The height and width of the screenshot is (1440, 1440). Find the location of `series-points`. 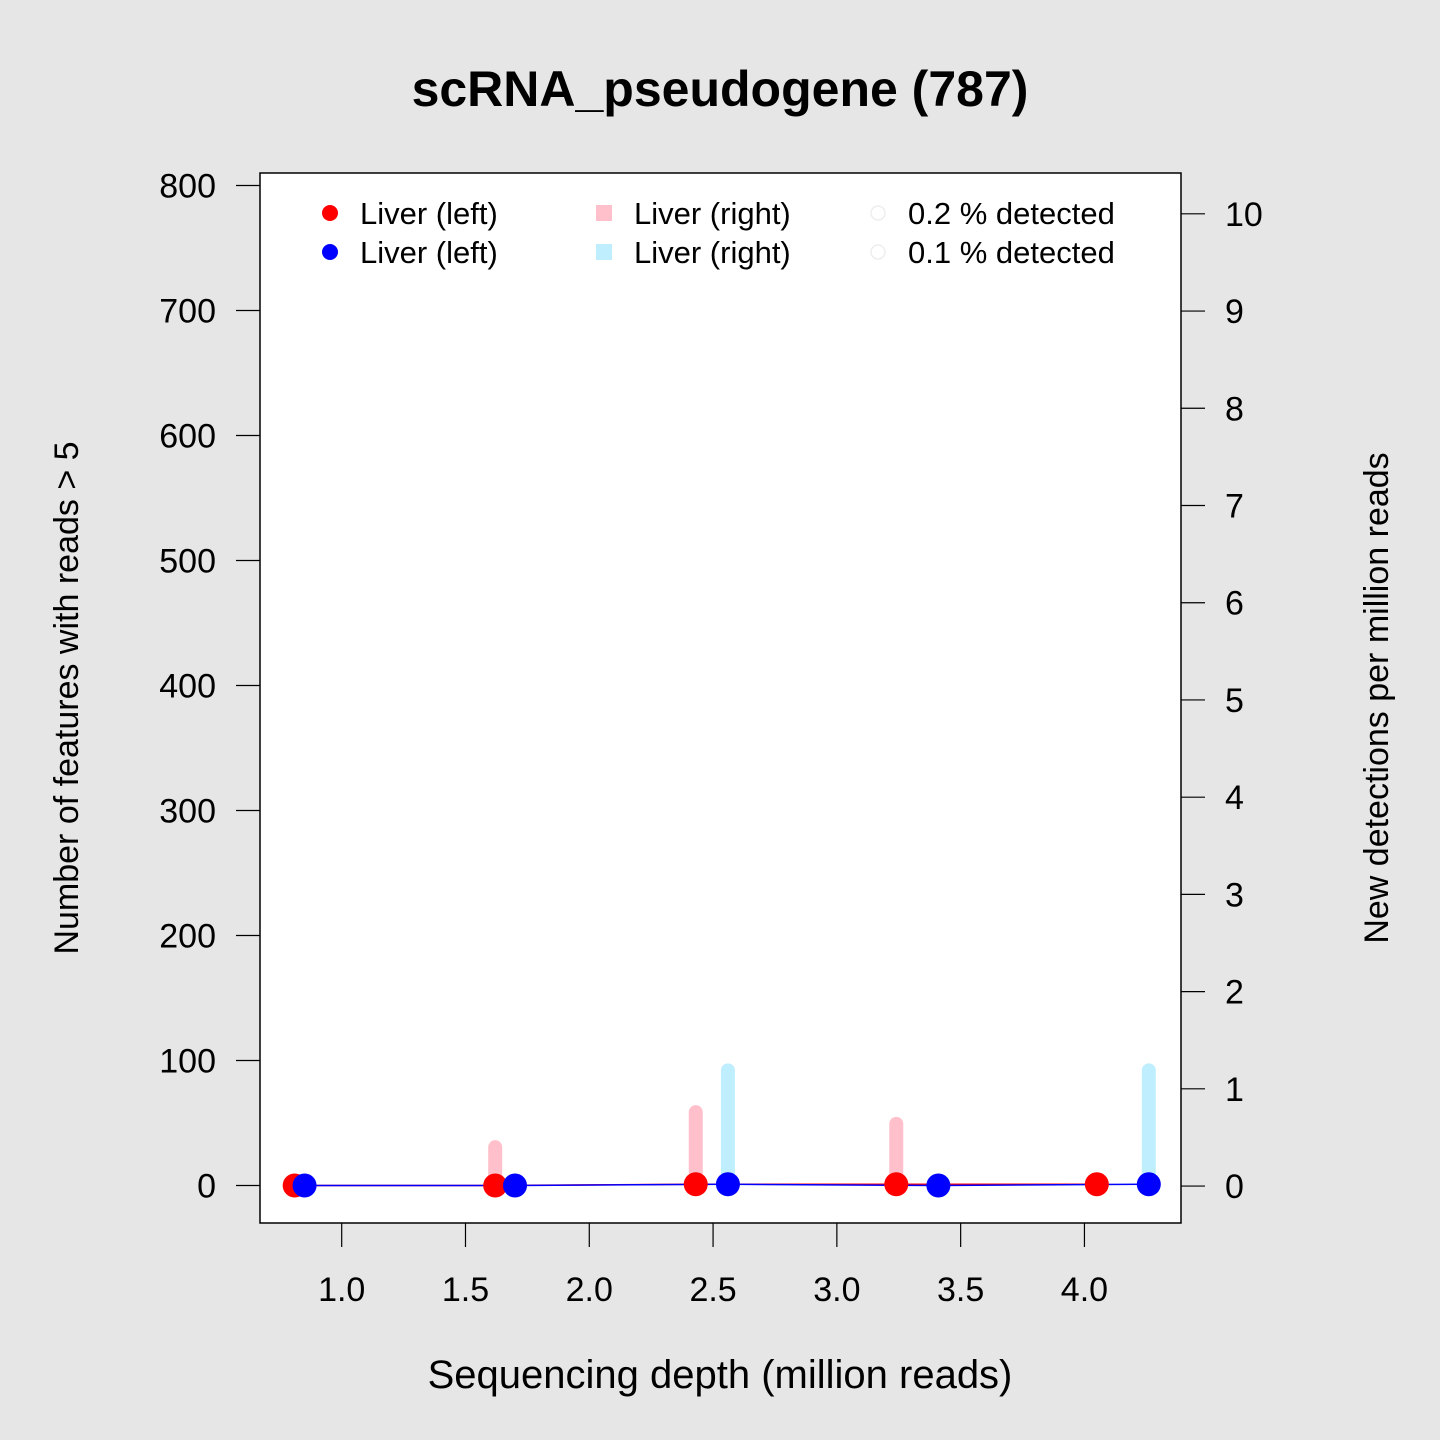

series-points is located at coordinates (721, 1185).